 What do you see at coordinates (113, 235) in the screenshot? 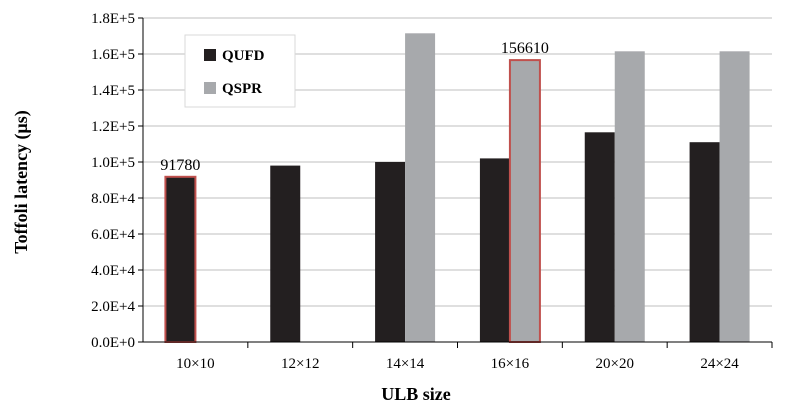
I see `y-tick-label: 6.0E+4` at bounding box center [113, 235].